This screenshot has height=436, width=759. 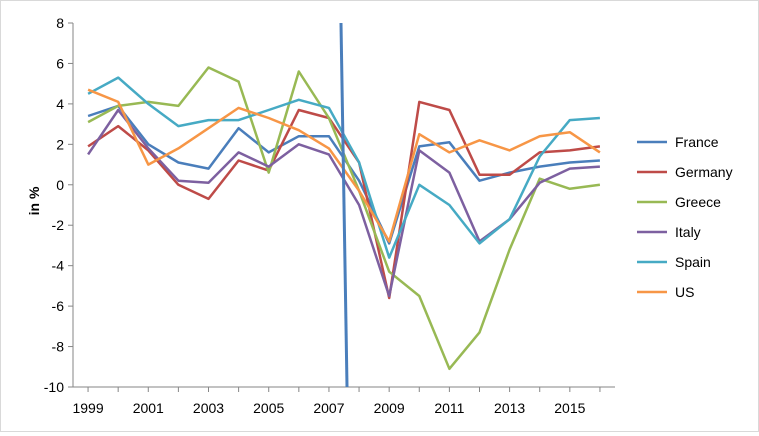 I want to click on y-tick-label: 8, so click(x=60, y=23).